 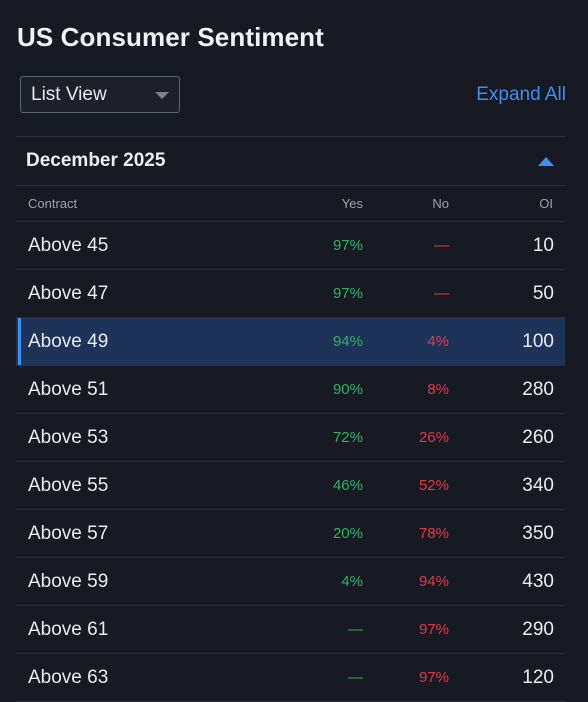 What do you see at coordinates (347, 485) in the screenshot?
I see `yes-price: 46%` at bounding box center [347, 485].